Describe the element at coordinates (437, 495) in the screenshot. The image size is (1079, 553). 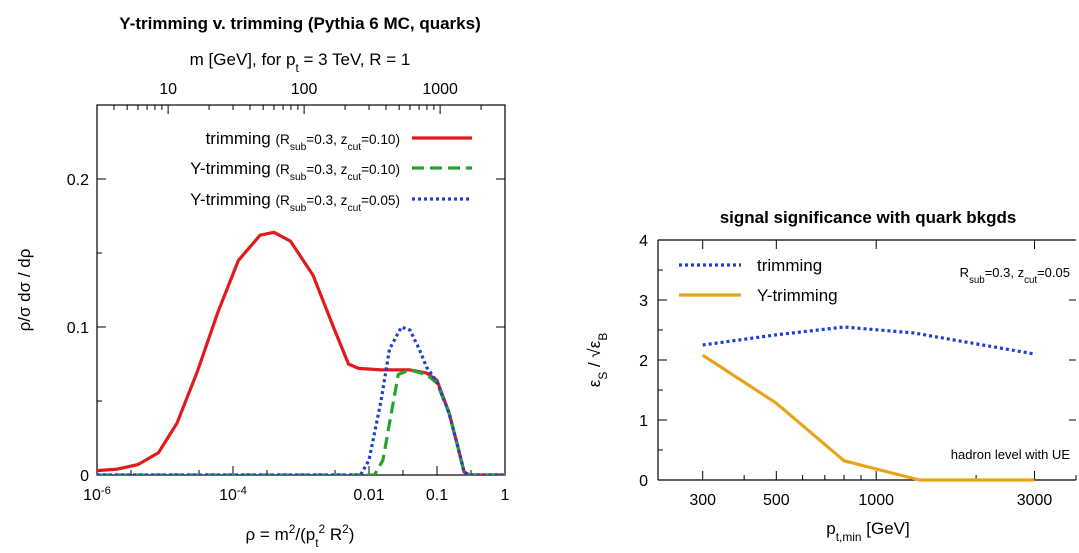
I see `left-x-tick-label: 0.1` at that location.